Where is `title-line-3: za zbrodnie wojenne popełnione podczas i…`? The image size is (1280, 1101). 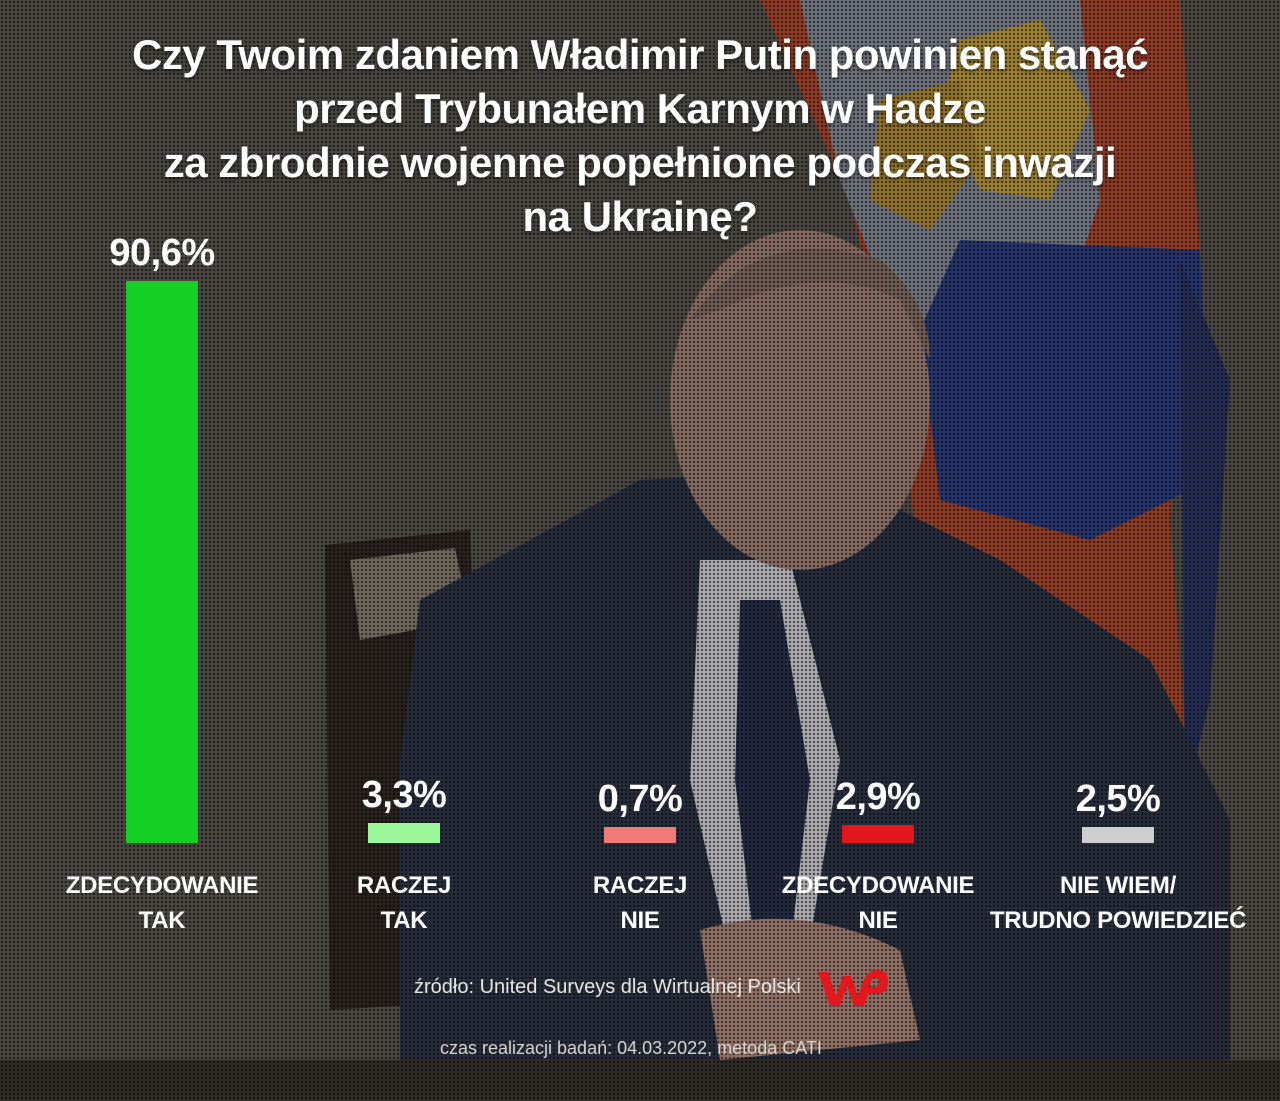 title-line-3: za zbrodnie wojenne popełnione podczas i… is located at coordinates (640, 162).